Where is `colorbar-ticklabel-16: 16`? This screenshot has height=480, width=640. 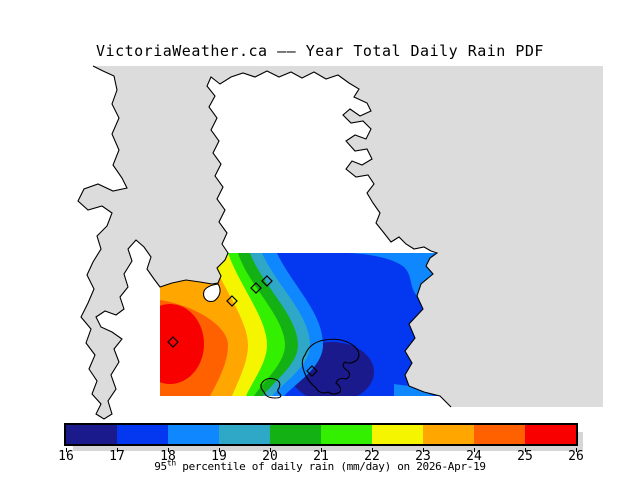 colorbar-ticklabel-16: 16 is located at coordinates (66, 456).